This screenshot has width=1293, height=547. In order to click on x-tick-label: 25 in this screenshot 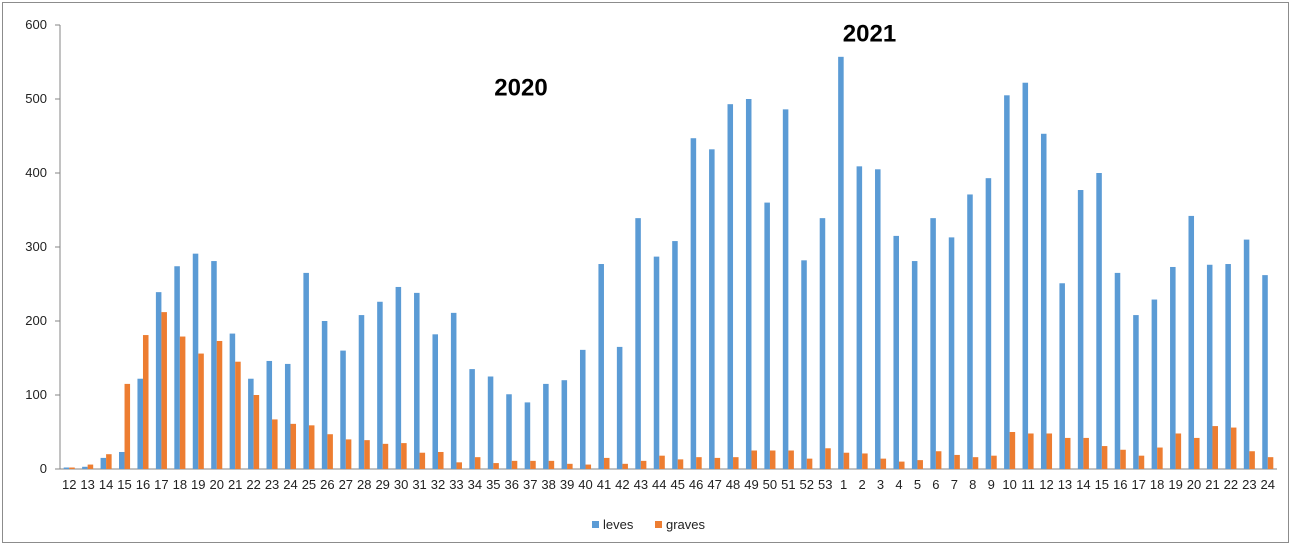, I will do `click(309, 484)`.